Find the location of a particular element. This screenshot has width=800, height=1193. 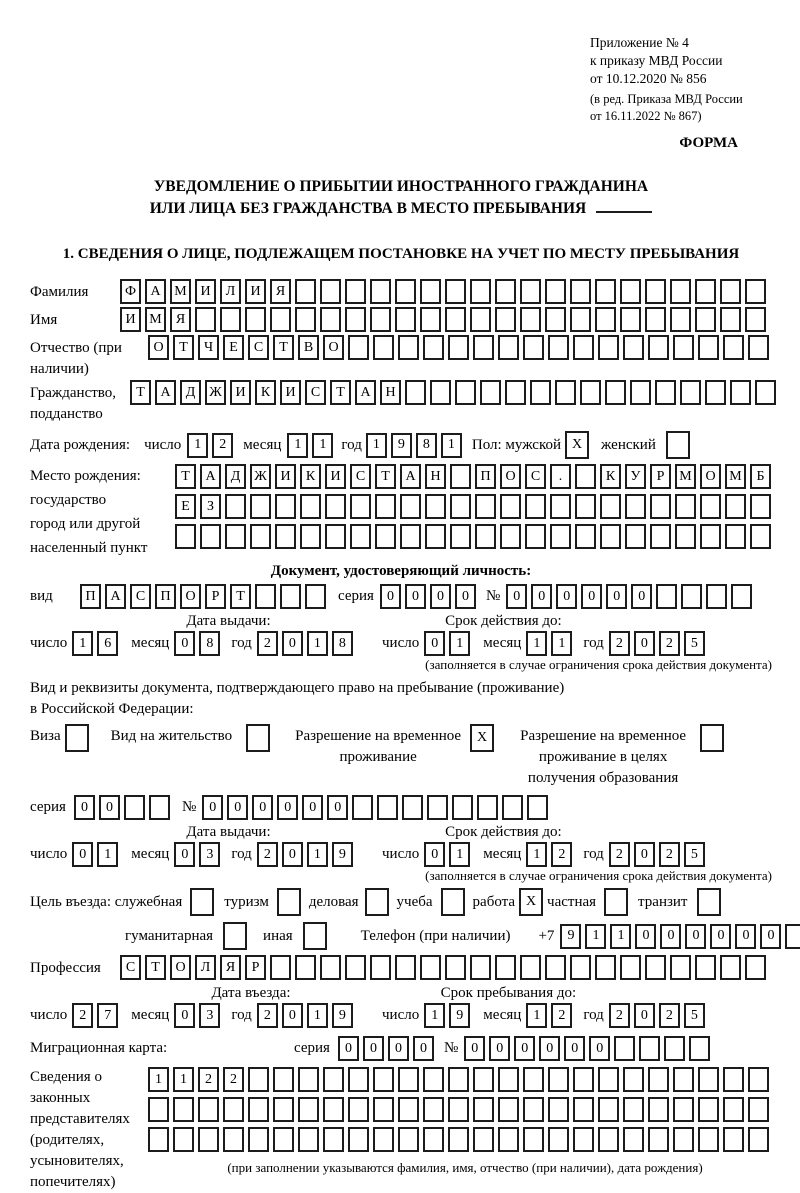

char-box: З is located at coordinates (210, 506).